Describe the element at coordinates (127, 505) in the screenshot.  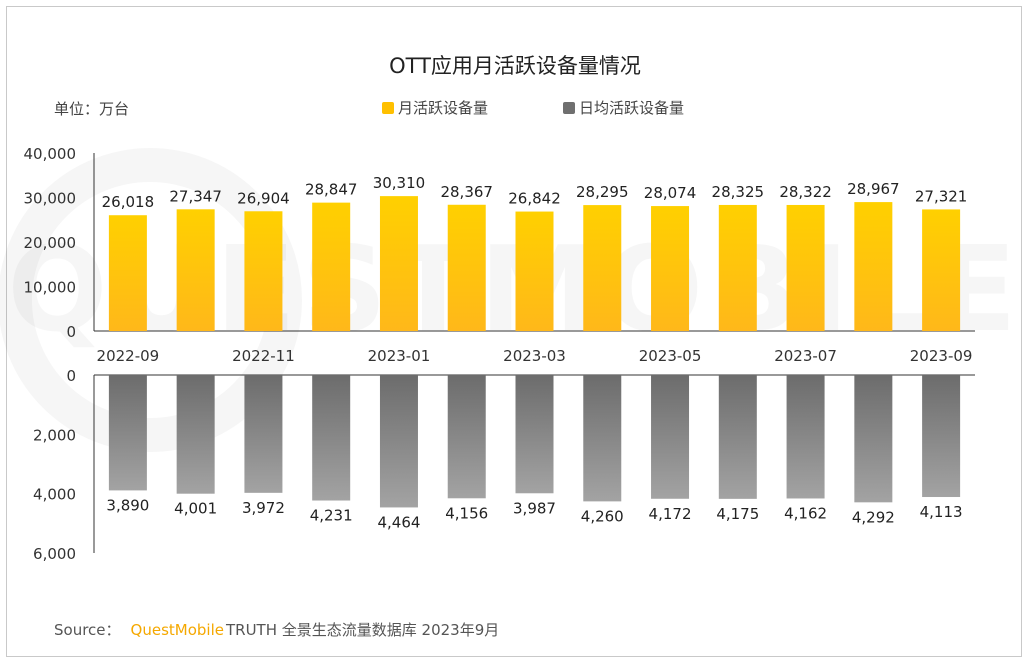
I see `dau-data-label: 3,890` at that location.